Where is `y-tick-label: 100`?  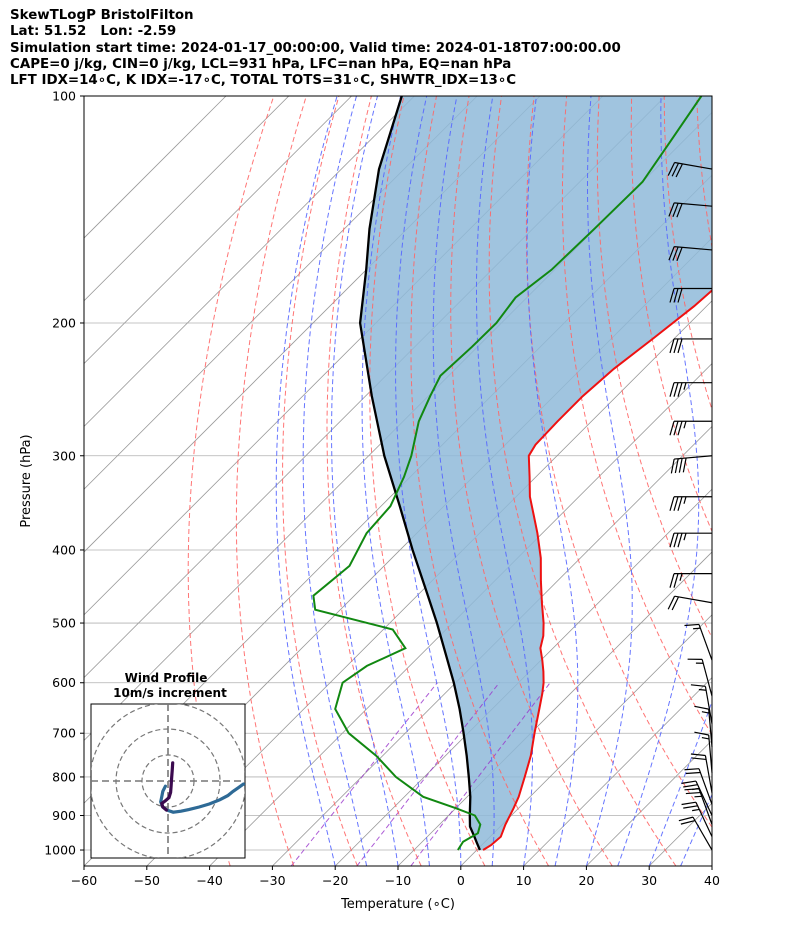
y-tick-label: 100 is located at coordinates (64, 96).